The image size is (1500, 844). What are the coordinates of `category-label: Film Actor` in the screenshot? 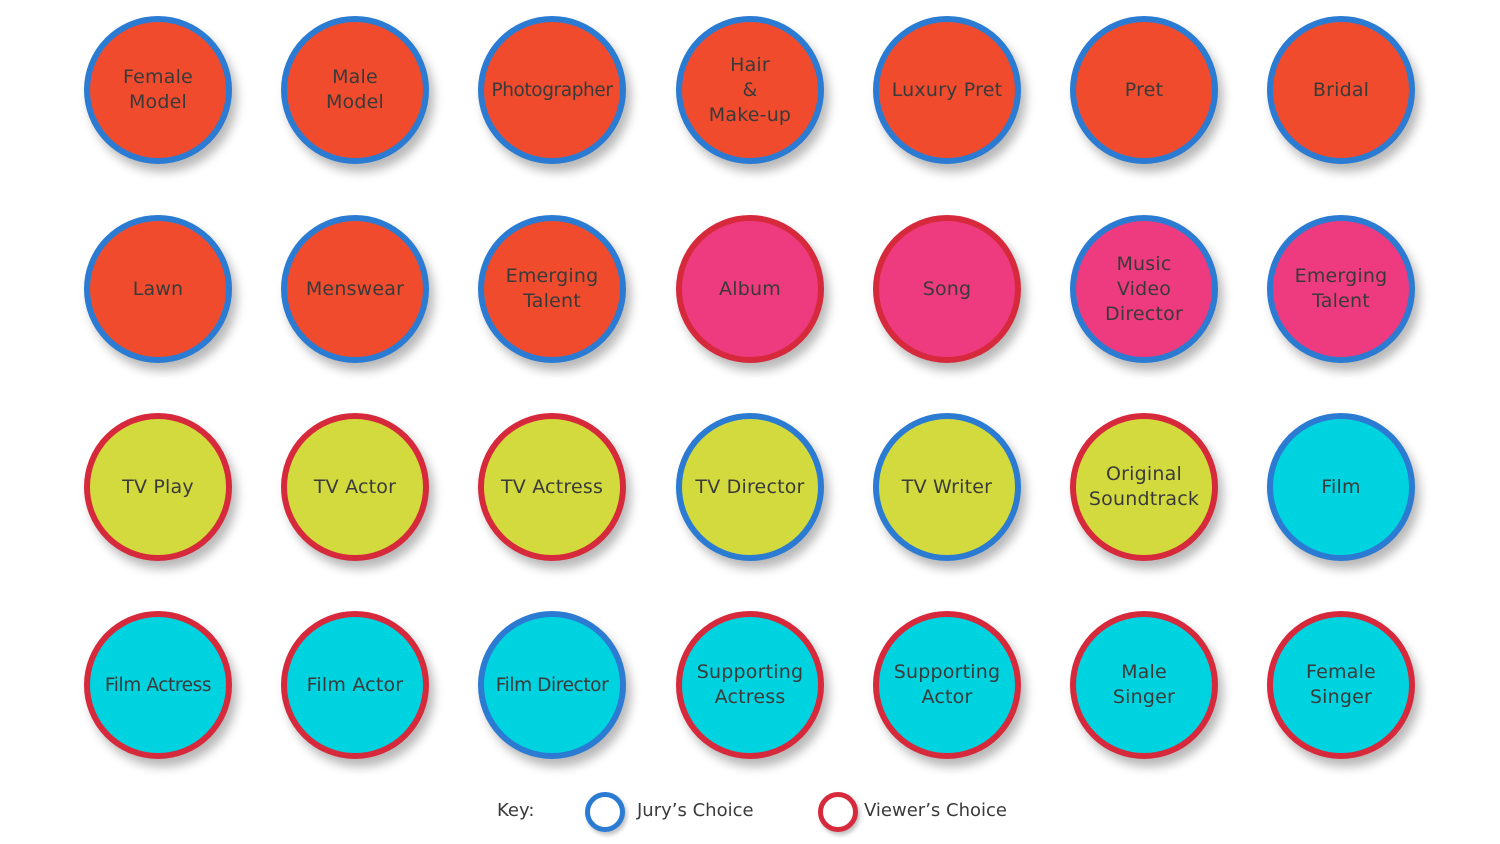 It's located at (355, 684).